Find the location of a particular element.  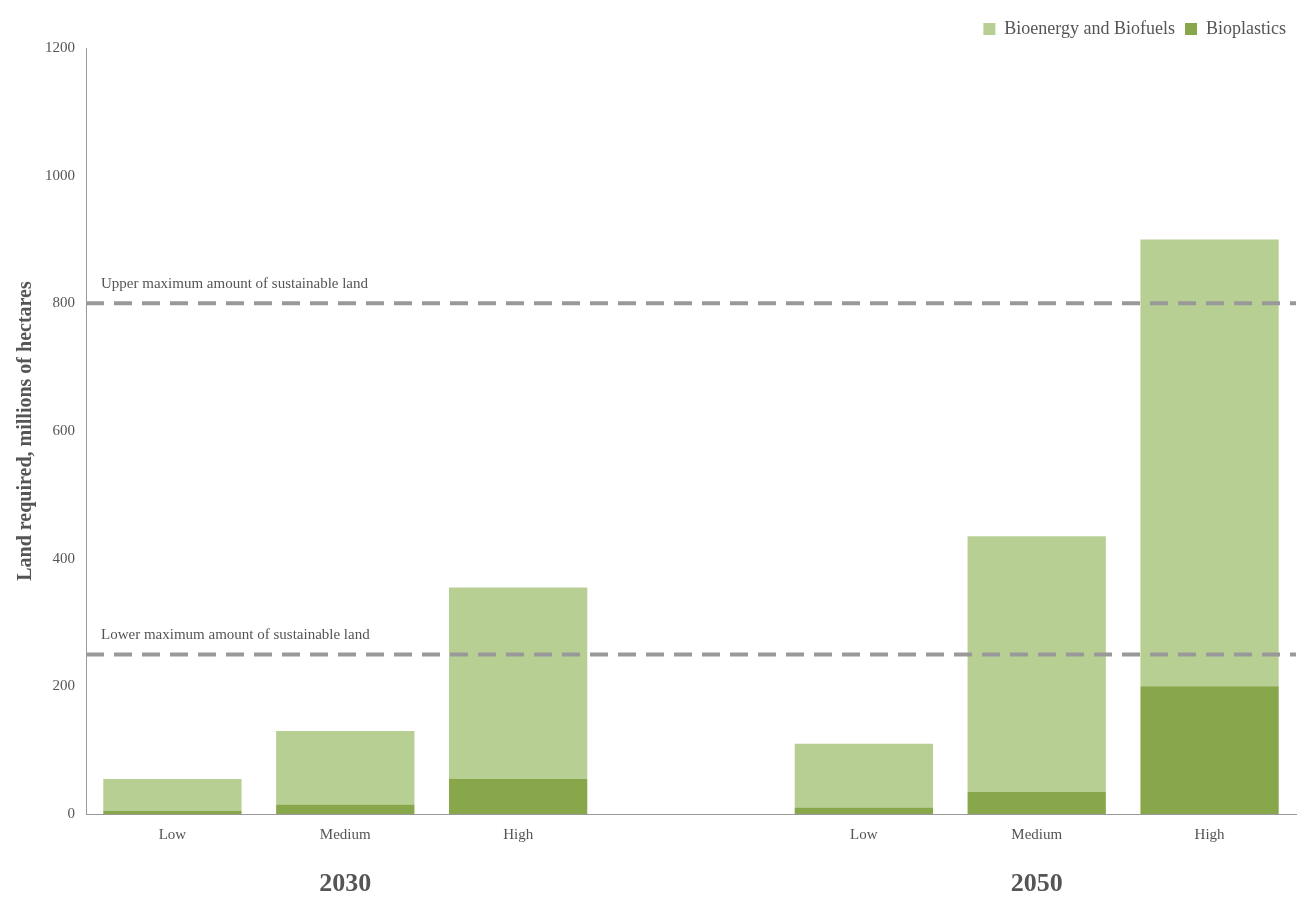

text: 2050 is located at coordinates (1036, 882).